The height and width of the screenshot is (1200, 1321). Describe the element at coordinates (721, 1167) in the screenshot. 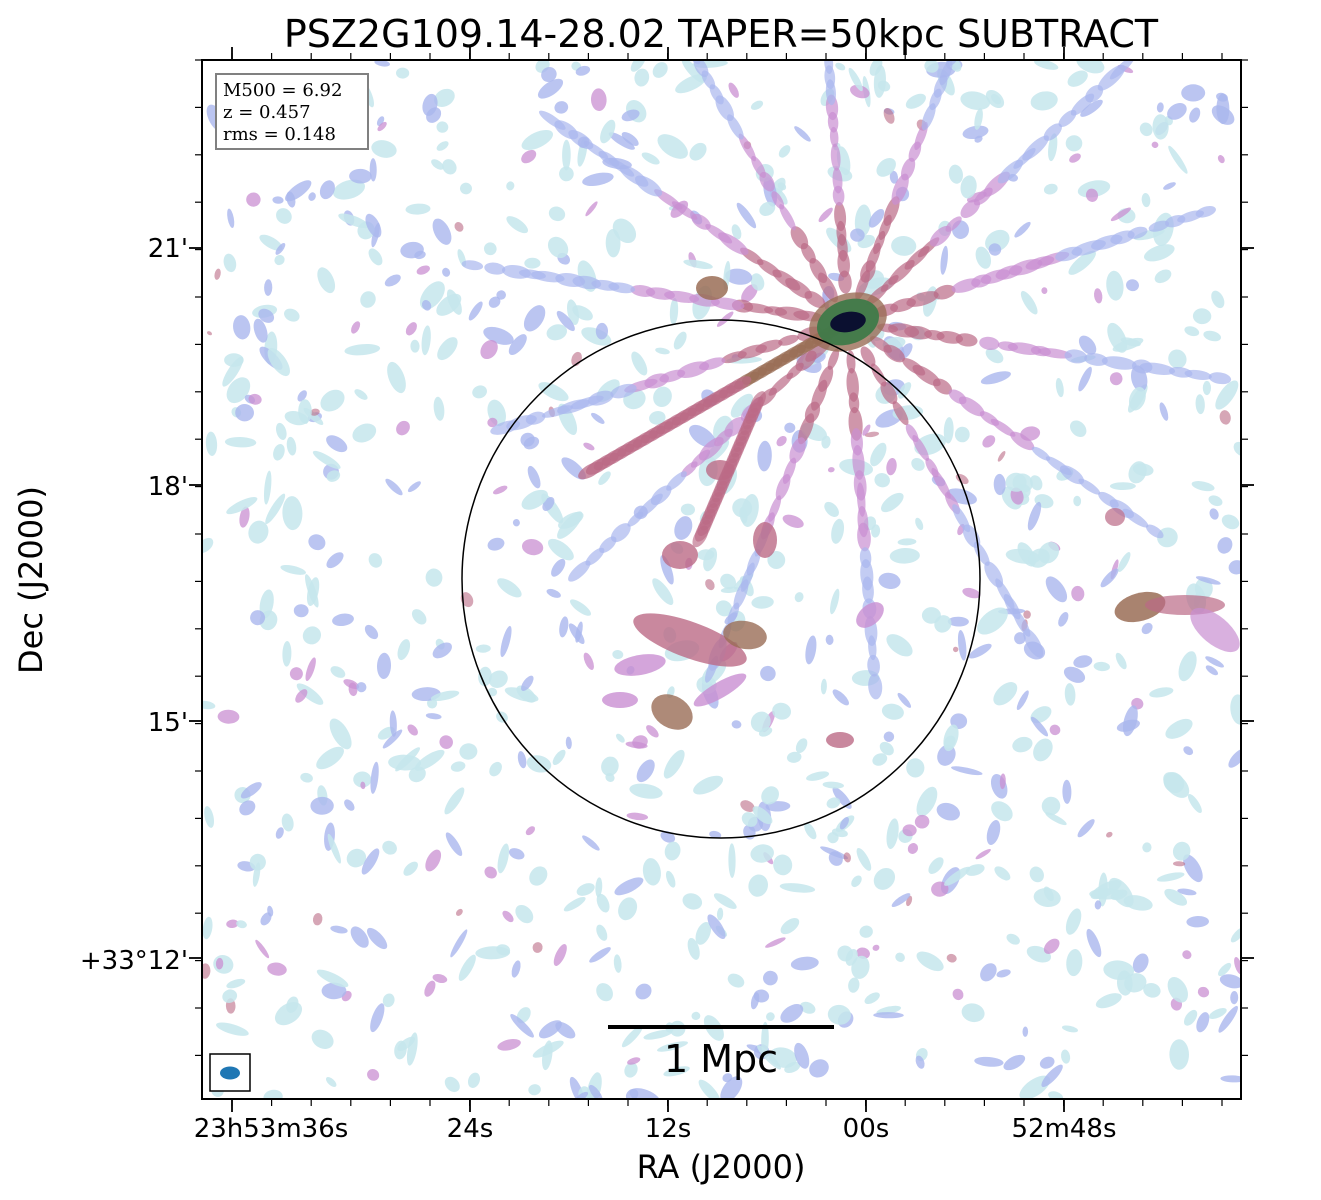

I see `x-axis-label: RA (J2000)` at that location.